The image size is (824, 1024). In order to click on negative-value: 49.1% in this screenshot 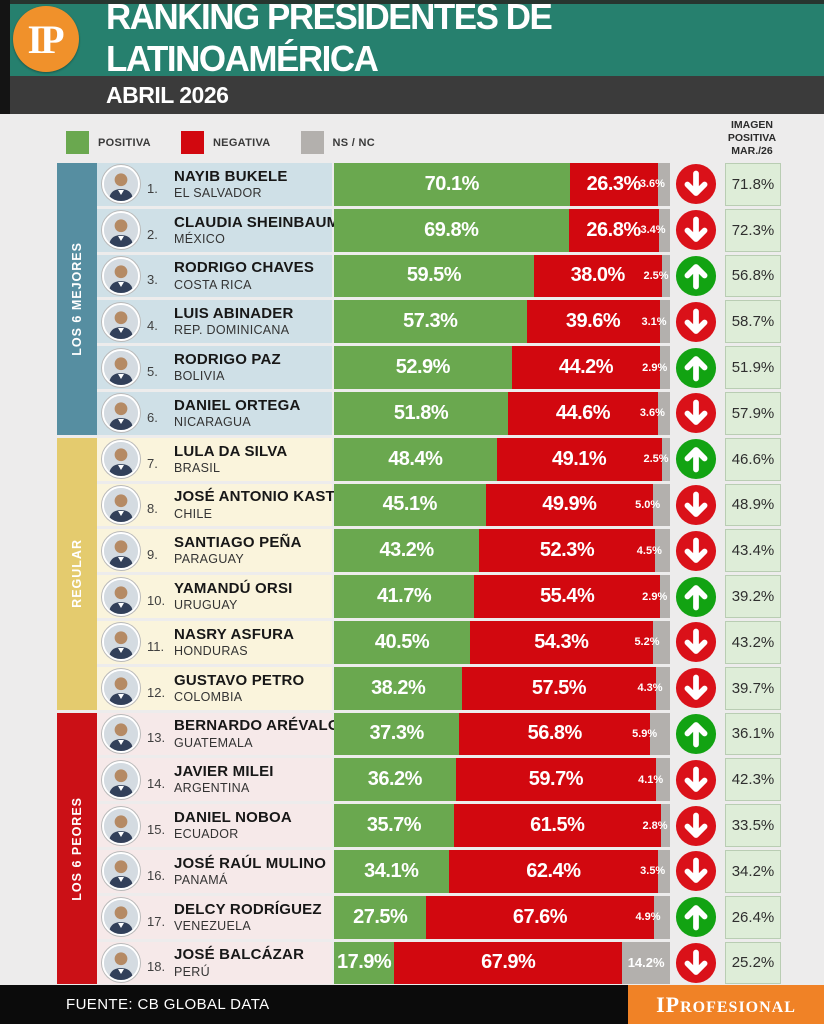, I will do `click(579, 458)`.